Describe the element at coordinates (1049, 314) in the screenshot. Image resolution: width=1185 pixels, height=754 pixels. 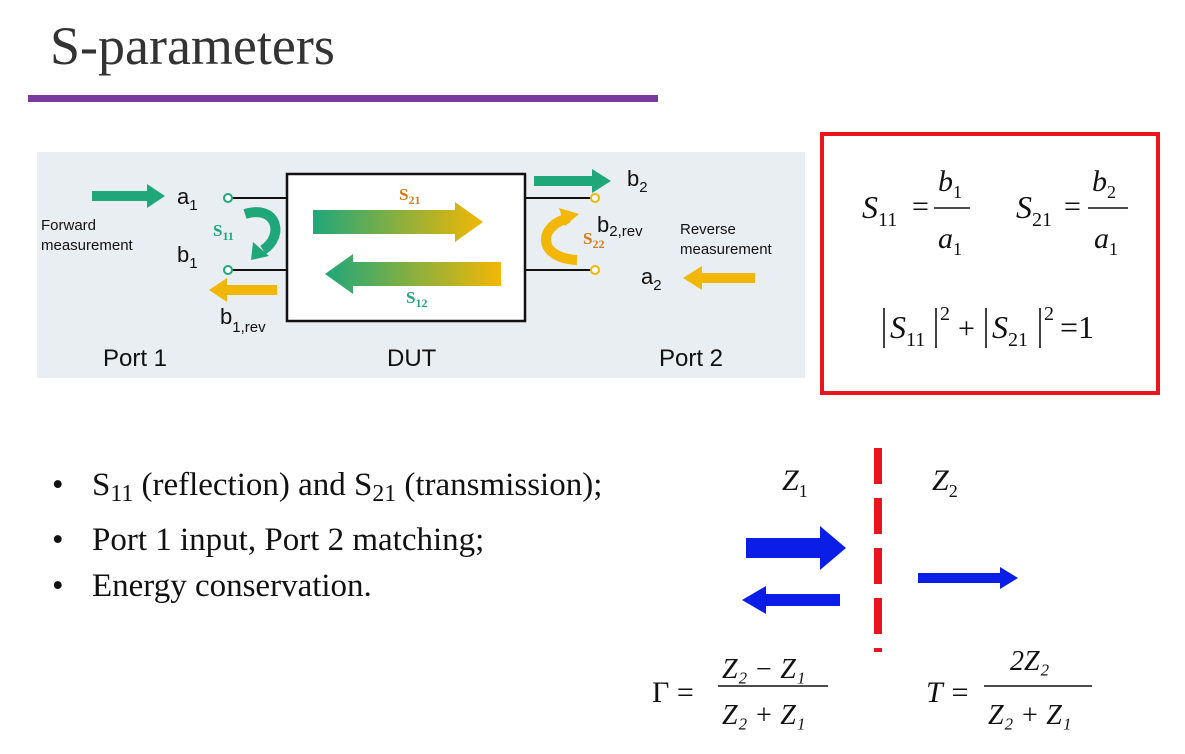
I see `energy-exp-2: 2` at that location.